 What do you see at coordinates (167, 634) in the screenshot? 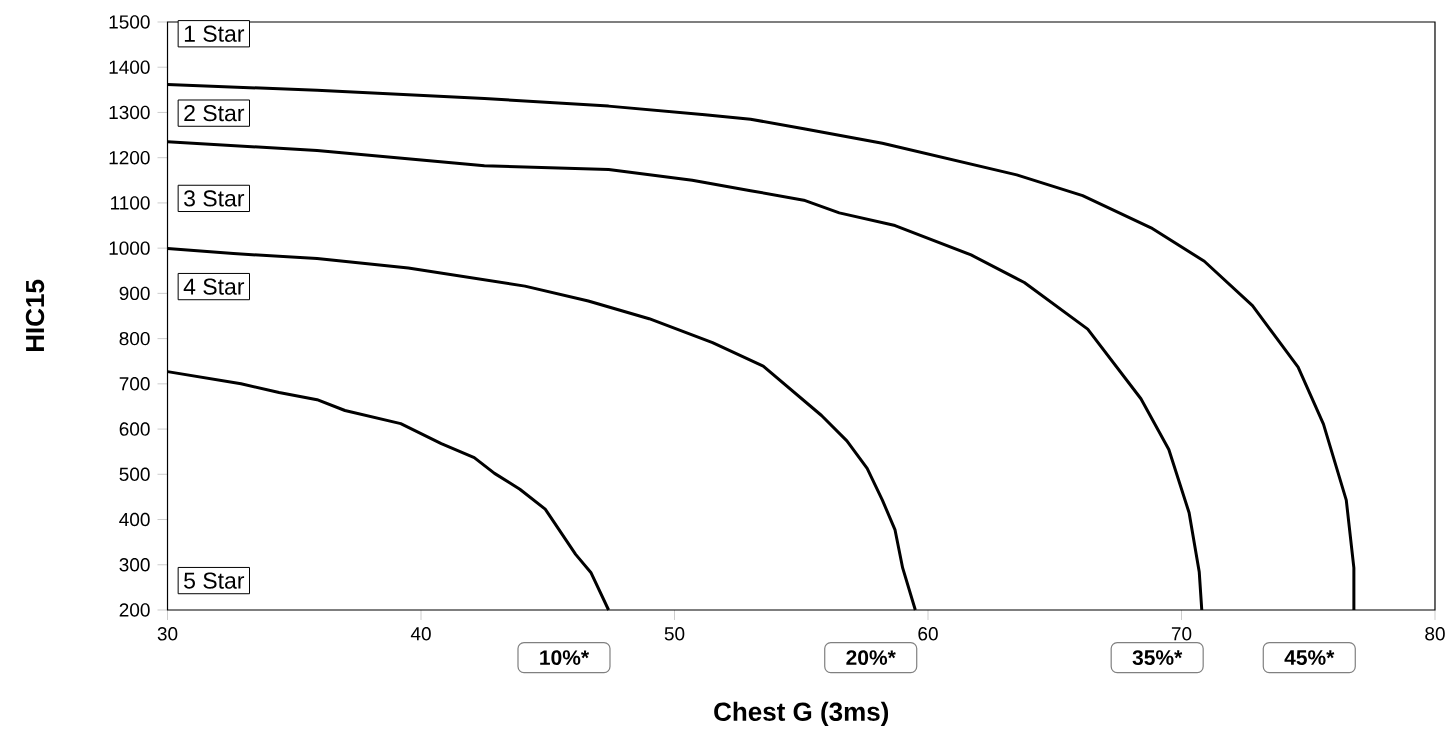
I see `x-tick-label: 30` at bounding box center [167, 634].